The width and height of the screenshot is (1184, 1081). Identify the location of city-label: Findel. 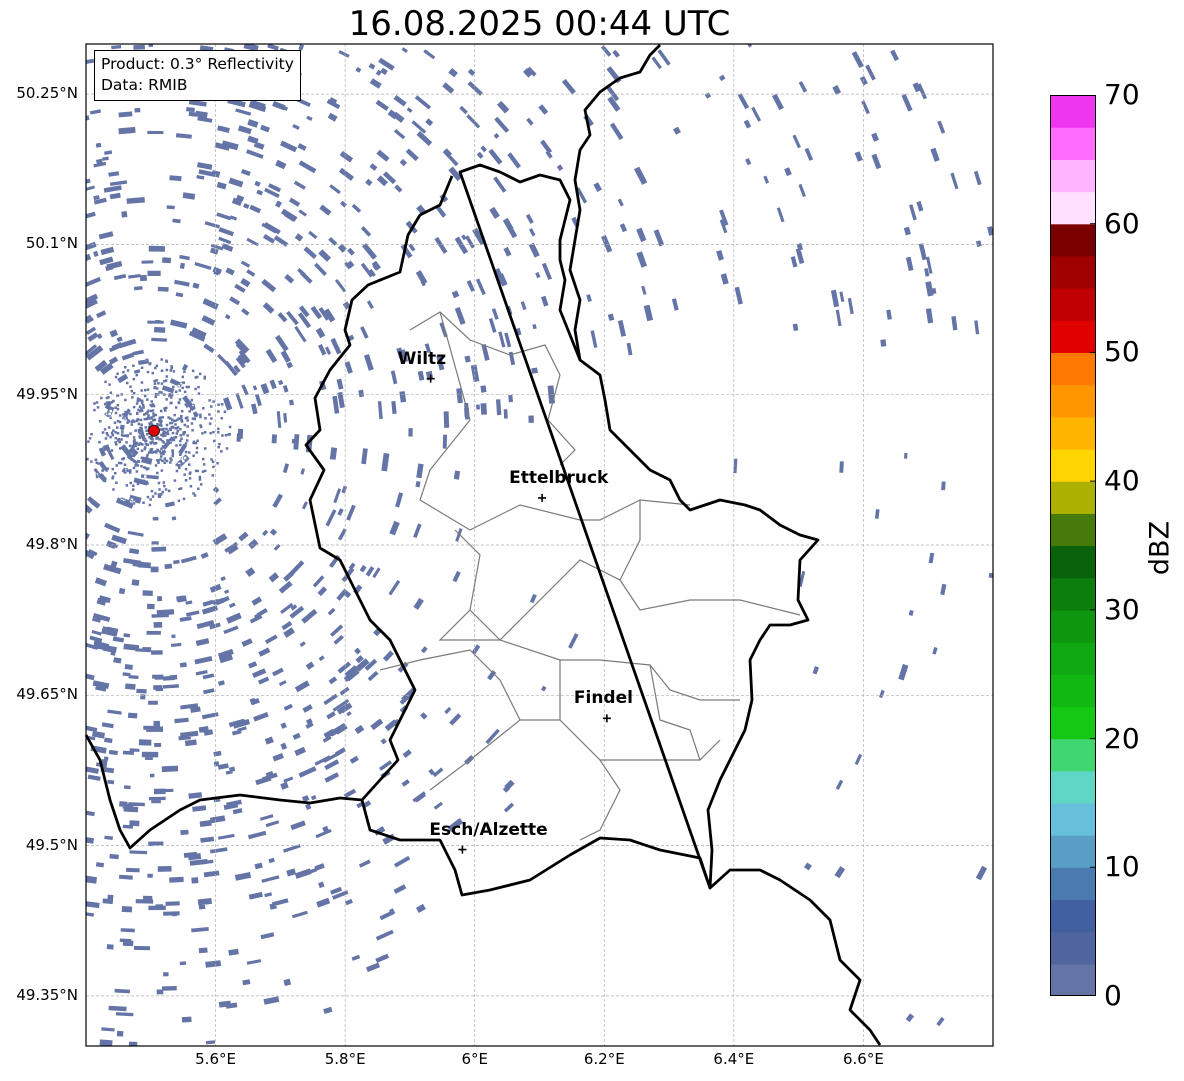
(603, 698).